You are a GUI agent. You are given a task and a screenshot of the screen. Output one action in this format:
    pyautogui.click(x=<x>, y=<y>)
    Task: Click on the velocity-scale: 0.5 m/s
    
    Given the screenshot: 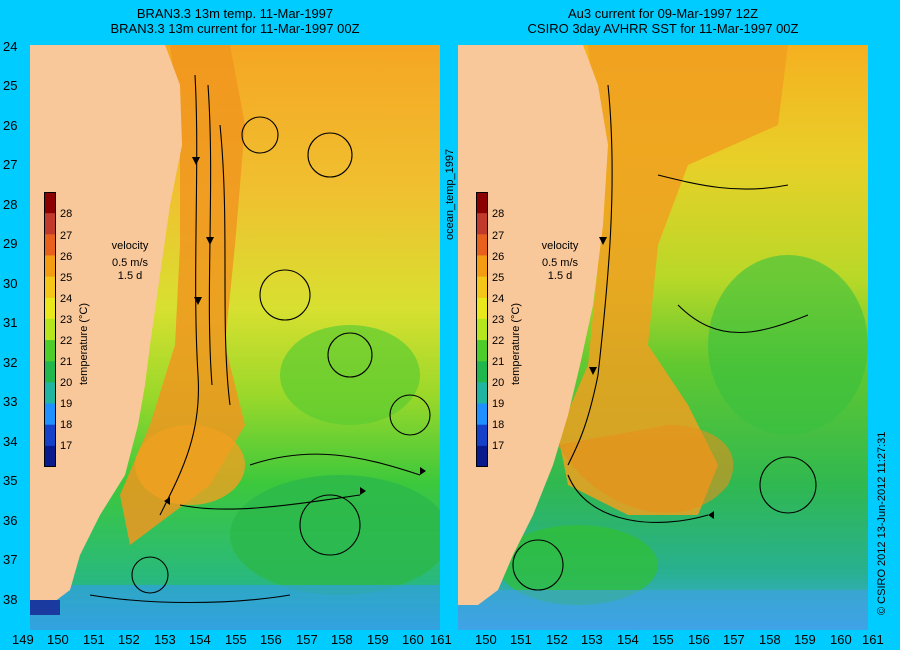 What is the action you would take?
    pyautogui.click(x=560, y=263)
    